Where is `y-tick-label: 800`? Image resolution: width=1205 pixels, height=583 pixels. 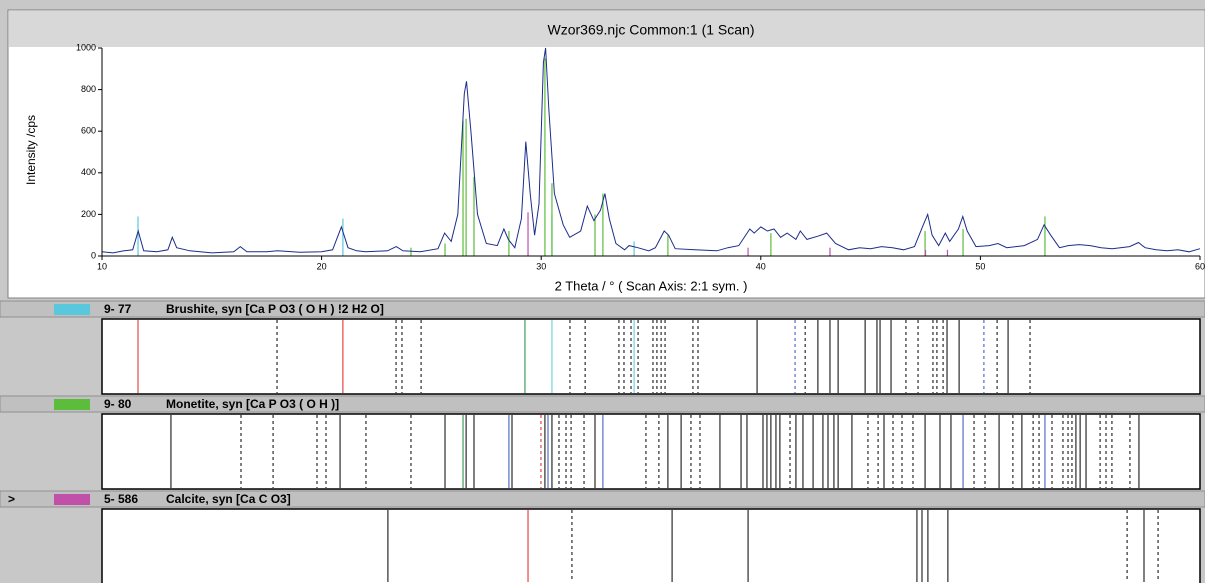
y-tick-label: 800 is located at coordinates (88, 89).